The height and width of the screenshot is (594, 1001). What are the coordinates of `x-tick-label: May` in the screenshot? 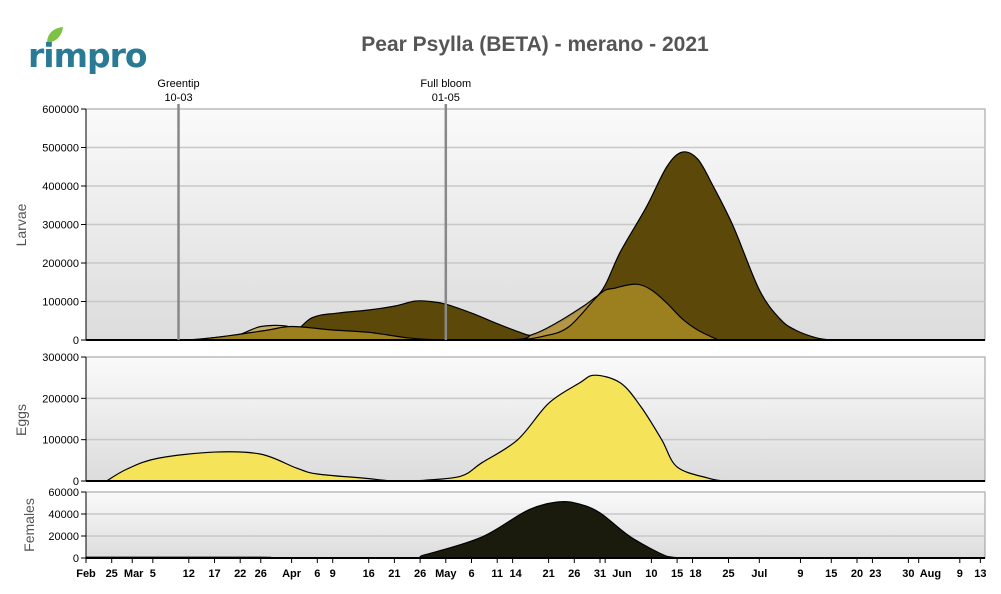 It's located at (446, 574).